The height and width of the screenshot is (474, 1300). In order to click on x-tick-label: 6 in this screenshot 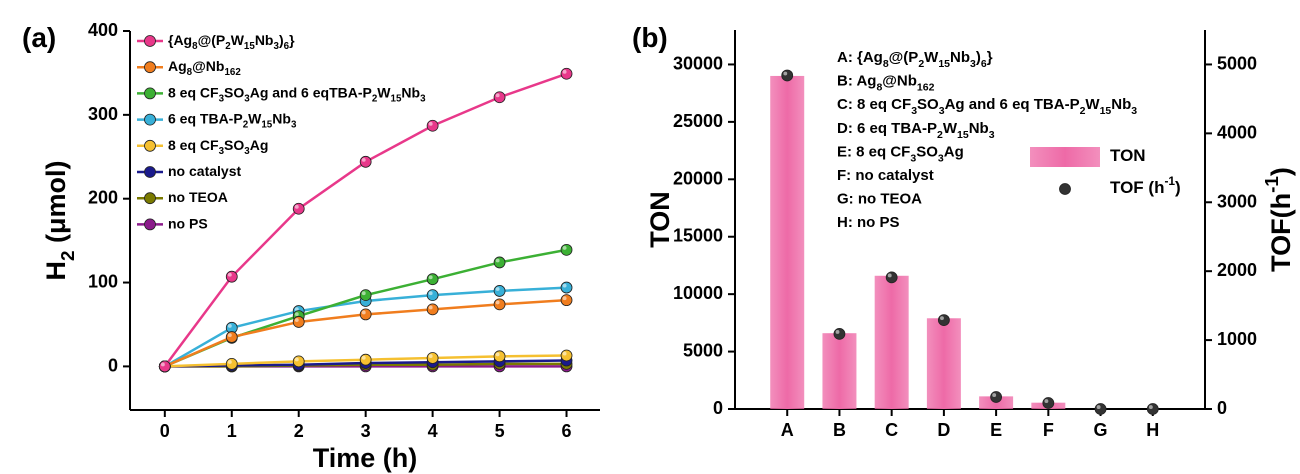, I will do `click(567, 431)`.